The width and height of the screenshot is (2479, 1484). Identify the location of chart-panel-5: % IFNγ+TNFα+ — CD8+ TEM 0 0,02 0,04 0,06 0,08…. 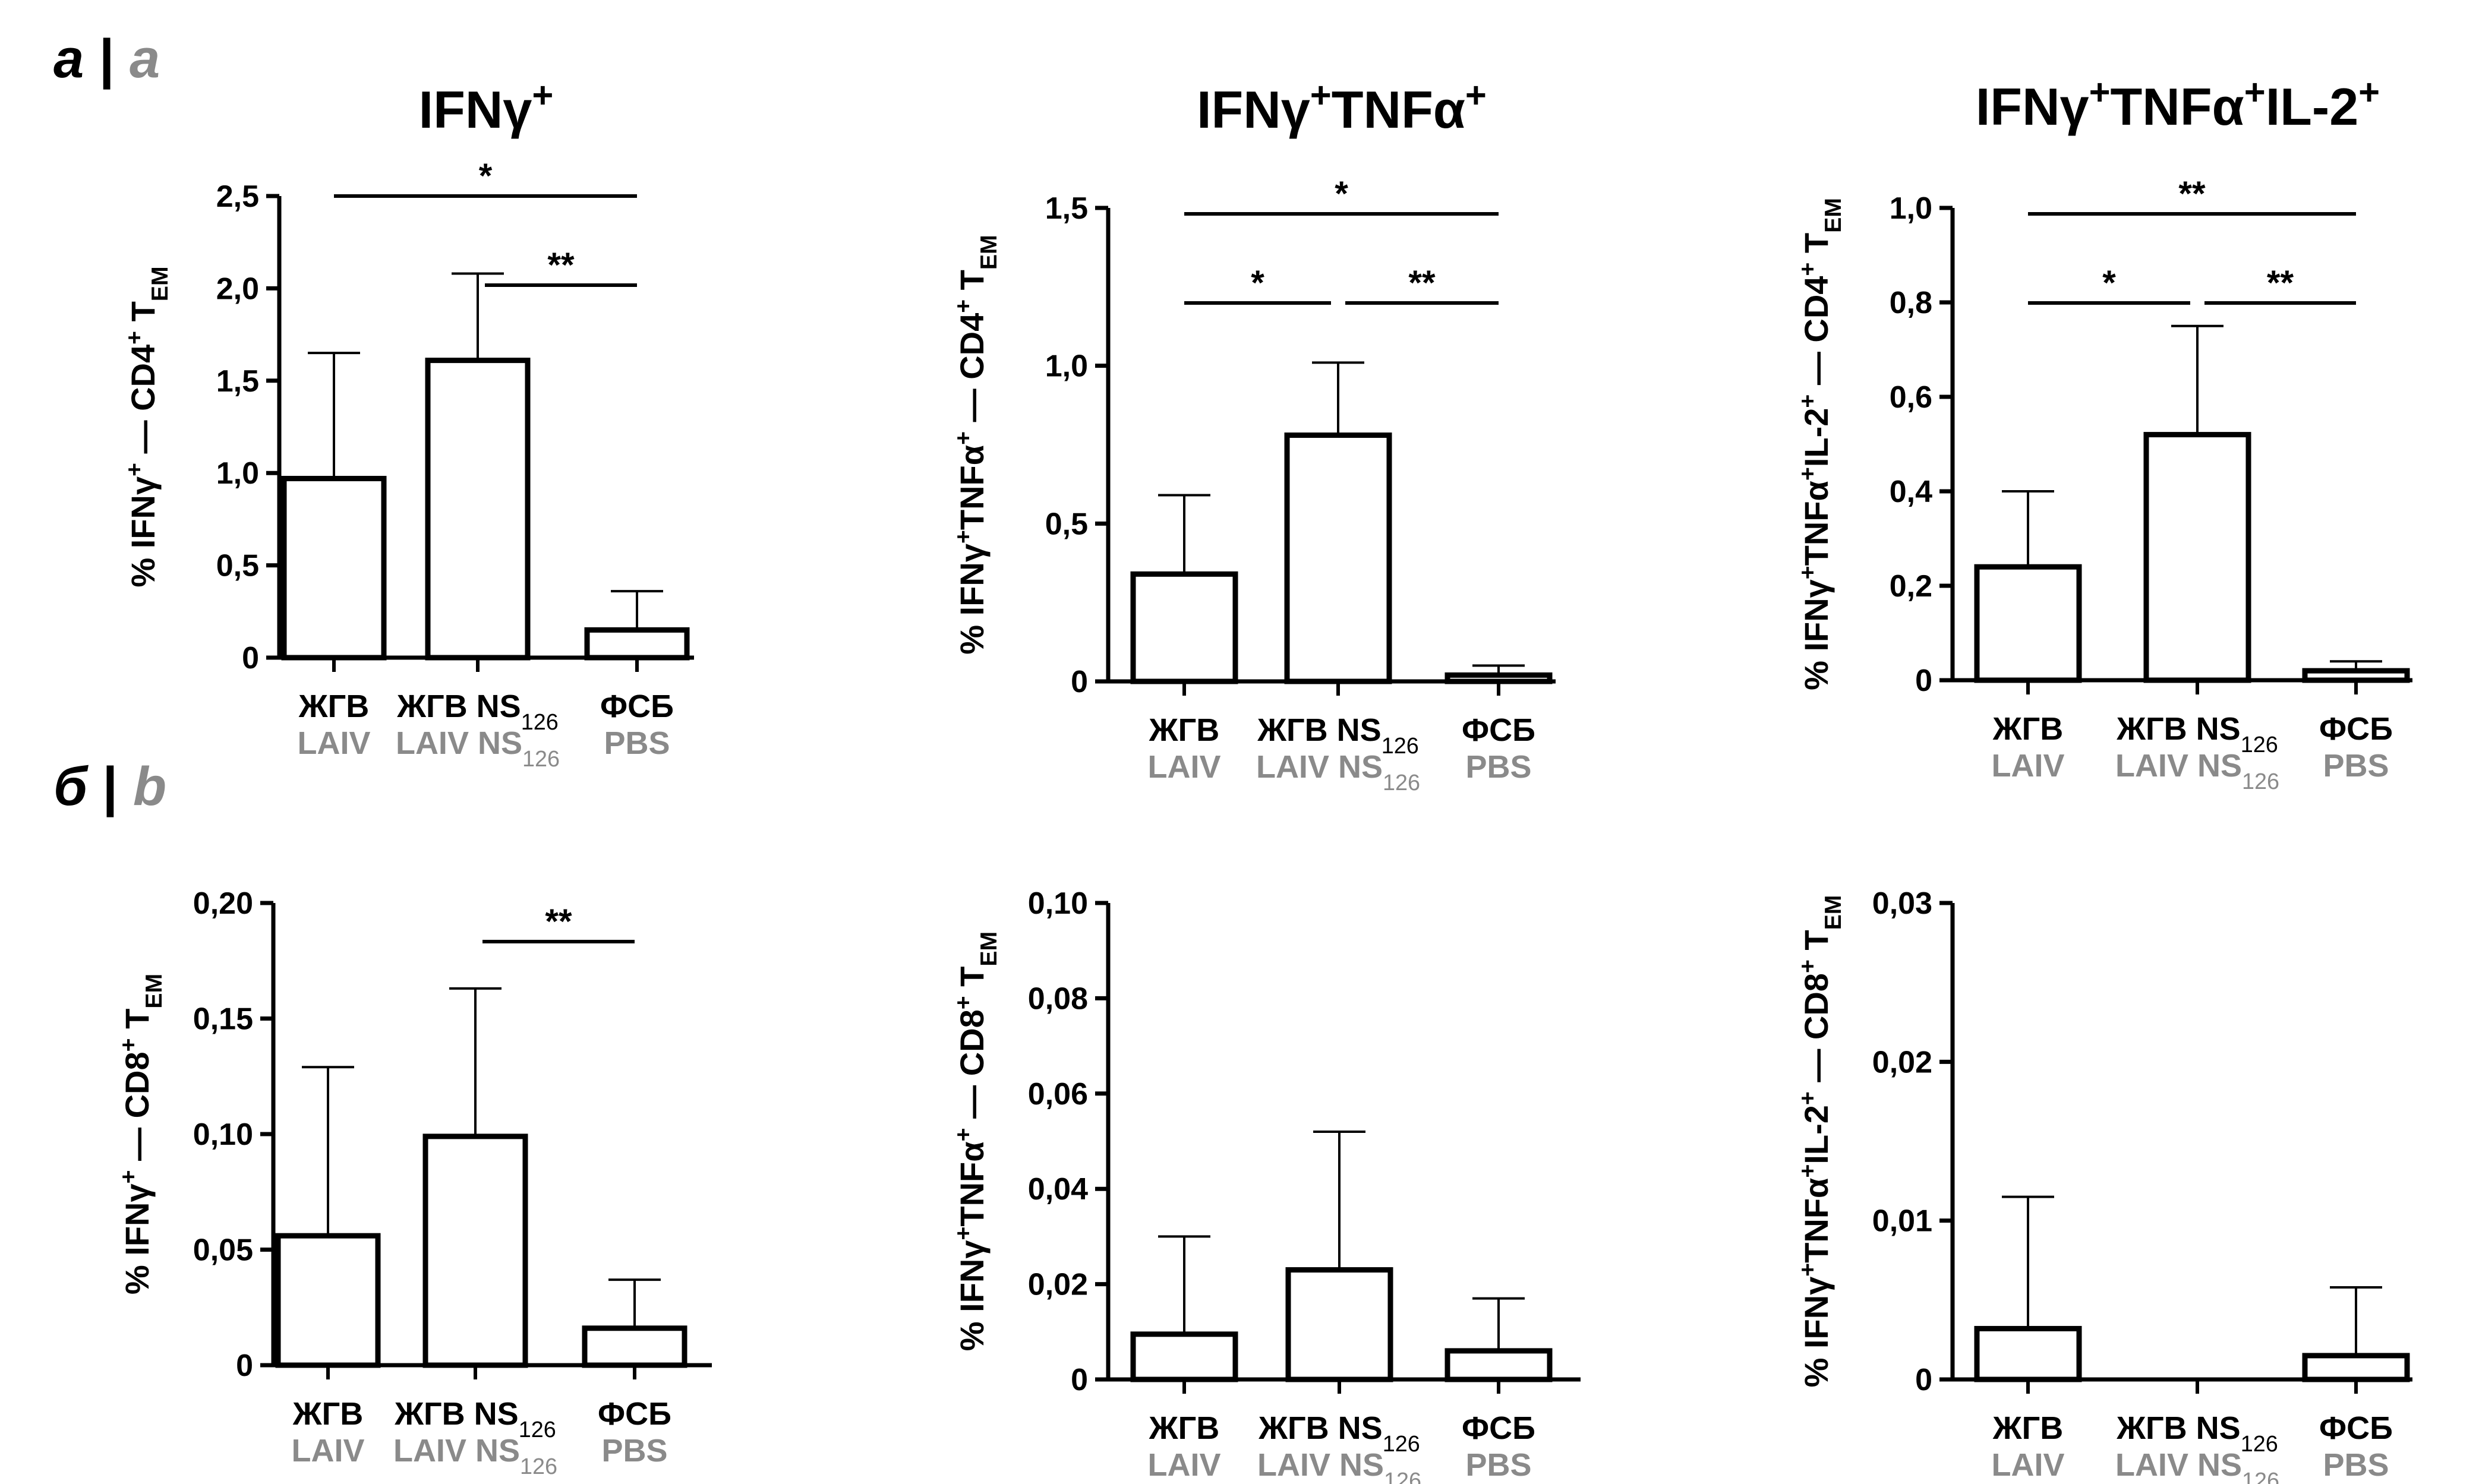
(1266, 1185).